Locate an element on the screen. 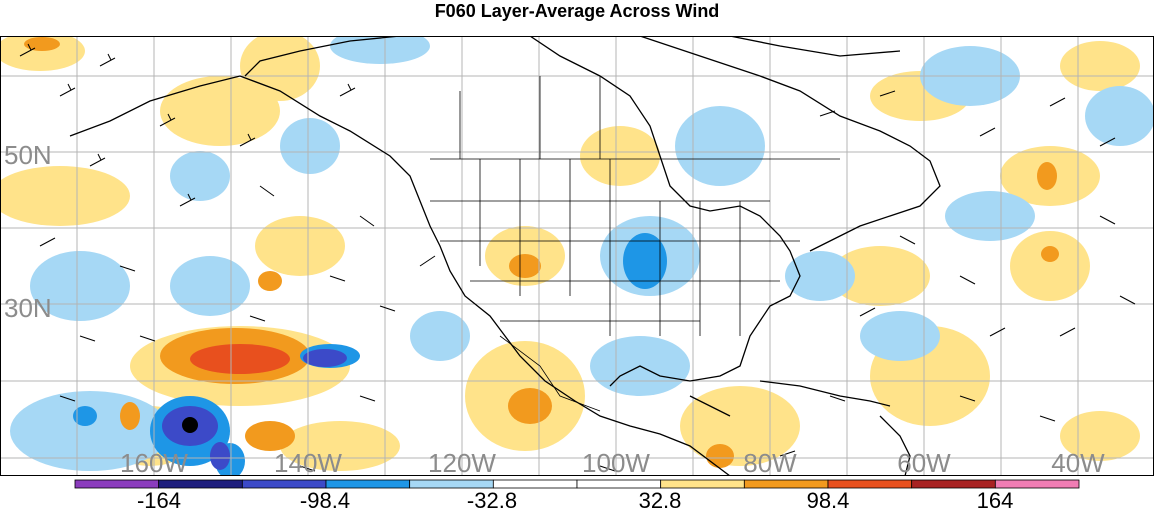 The image size is (1154, 511). chart-title: F060 Layer-Average Across Wind is located at coordinates (577, 11).